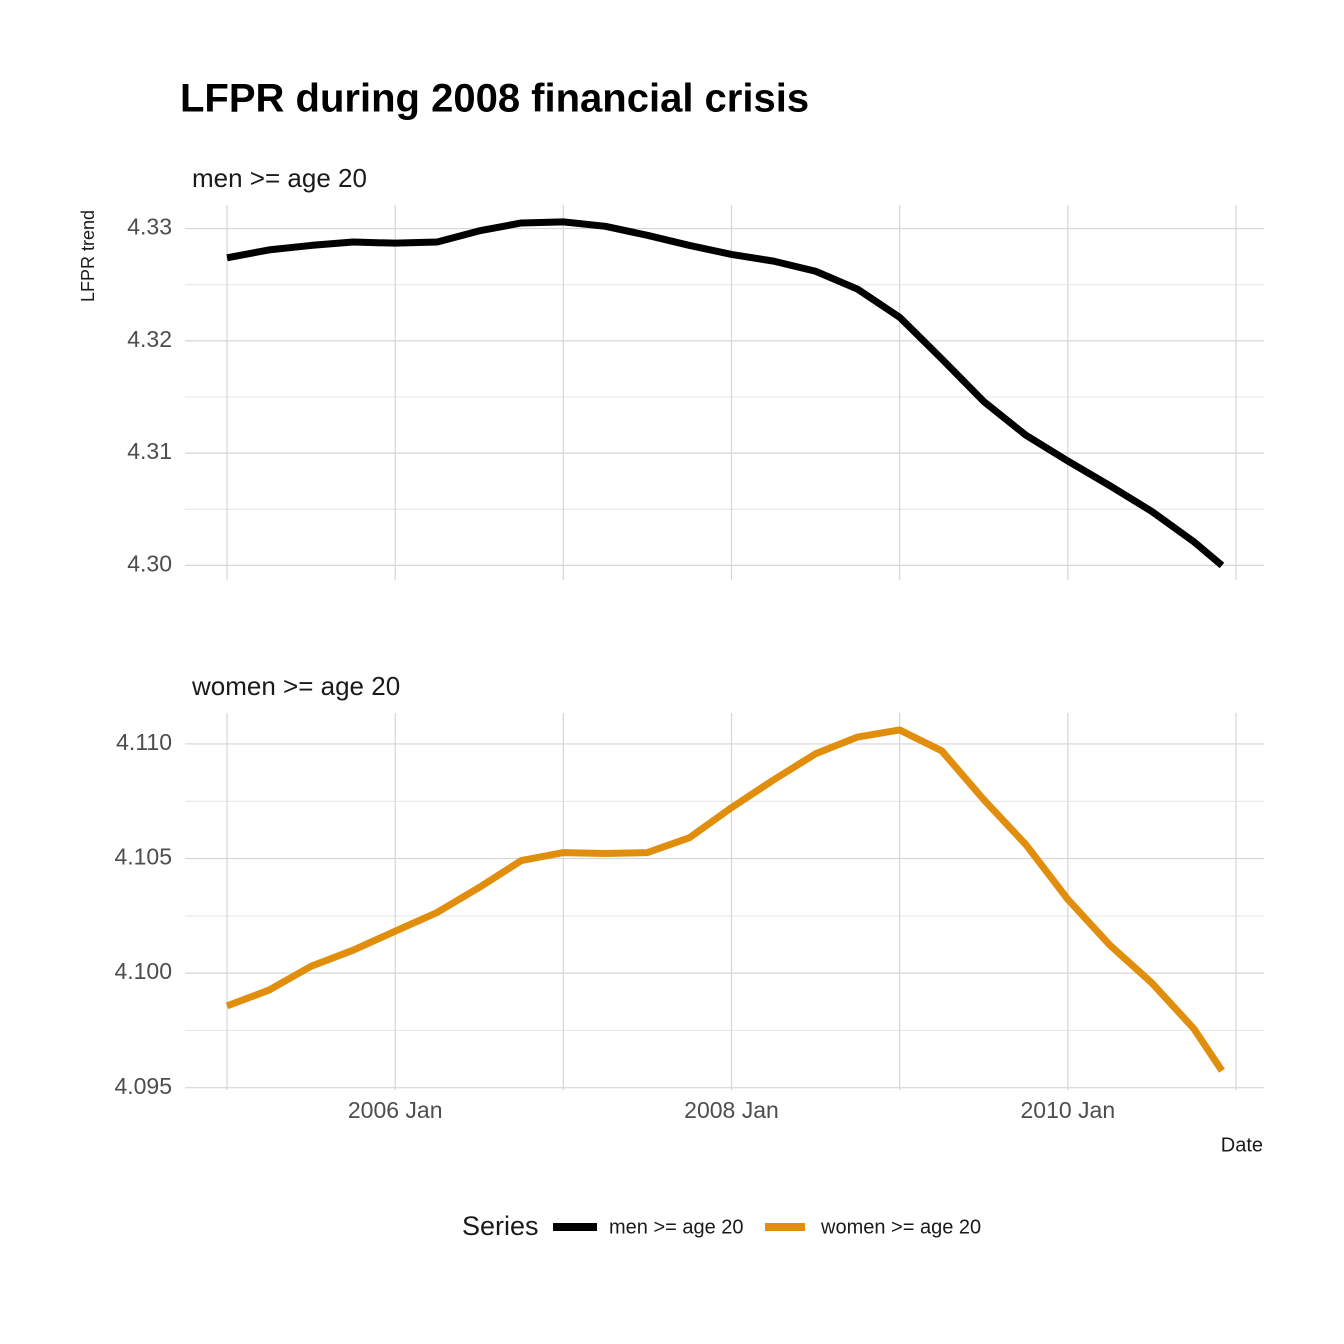 The height and width of the screenshot is (1344, 1344). Describe the element at coordinates (143, 1086) in the screenshot. I see `y-tick-label: 4.095` at that location.